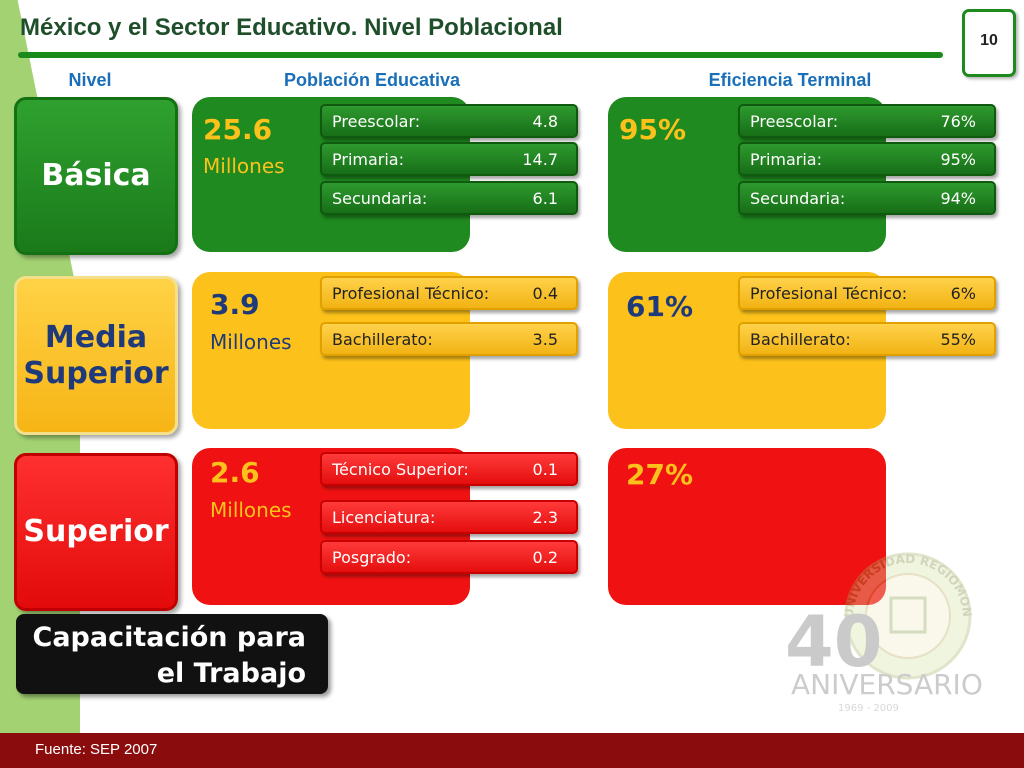 The width and height of the screenshot is (1024, 768). I want to click on bar-eficiencia-preescolar: Preescolar: 76%, so click(867, 121).